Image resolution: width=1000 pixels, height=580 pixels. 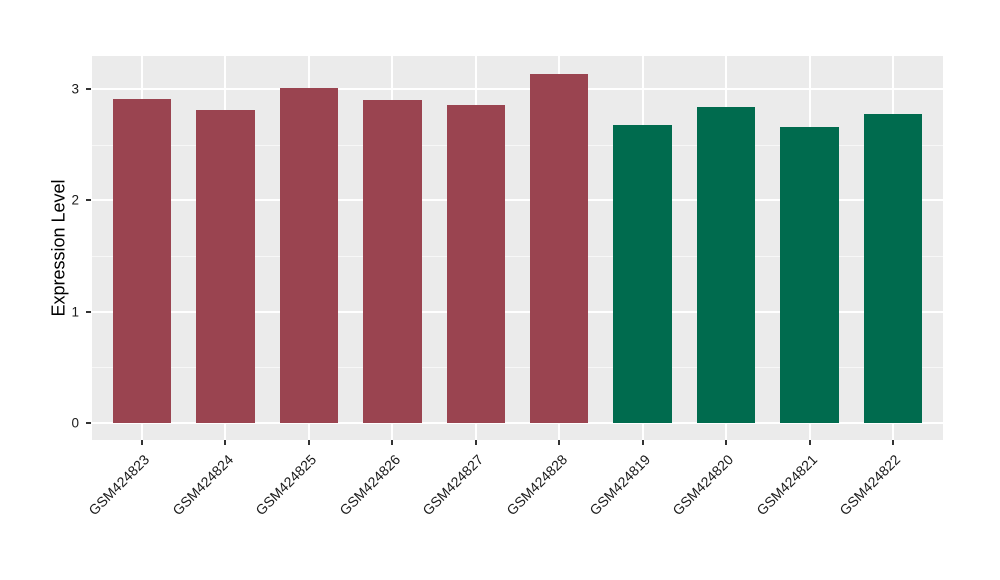 I want to click on y-tick-label: 0, so click(x=75, y=423).